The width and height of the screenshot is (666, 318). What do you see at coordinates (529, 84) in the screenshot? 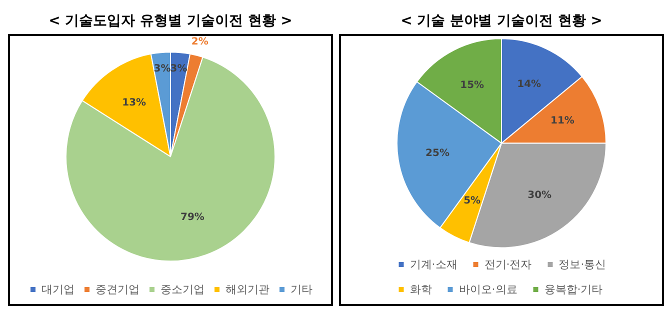
I see `data-label: 14%` at bounding box center [529, 84].